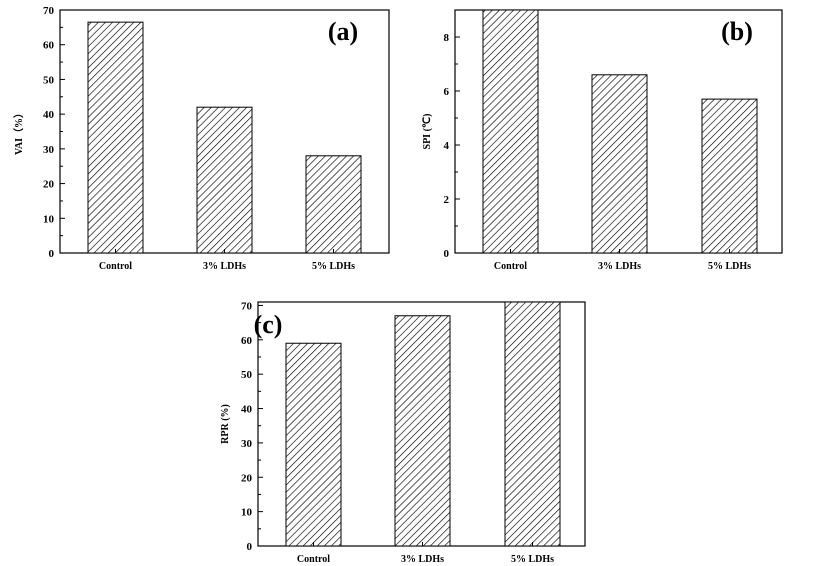  I want to click on y-axis-label: VAI（%）, so click(18, 131).